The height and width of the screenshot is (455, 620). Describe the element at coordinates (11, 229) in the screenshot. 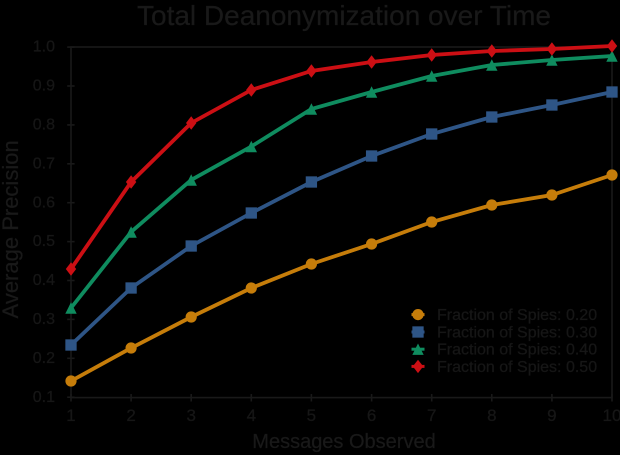

I see `svg-text: Average Precision` at that location.